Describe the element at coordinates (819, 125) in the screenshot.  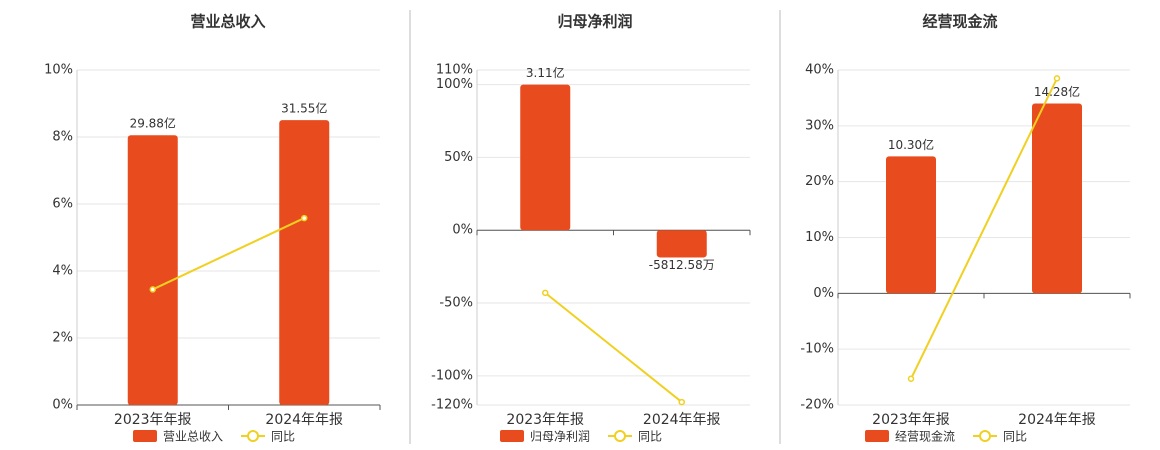
I see `y-tick-label: 30%` at that location.